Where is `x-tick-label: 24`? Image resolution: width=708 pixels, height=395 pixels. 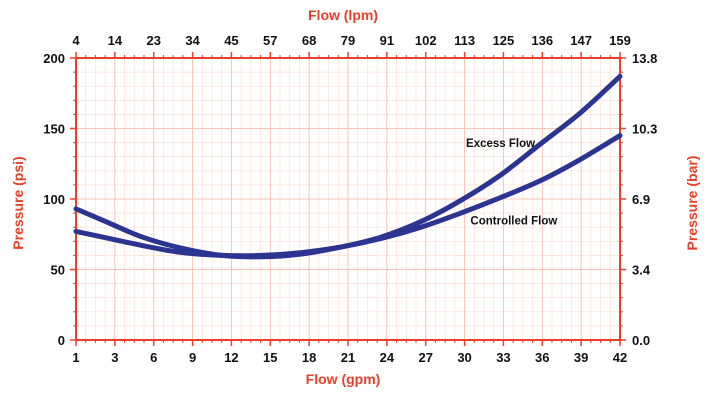 x-tick-label: 24 is located at coordinates (387, 357).